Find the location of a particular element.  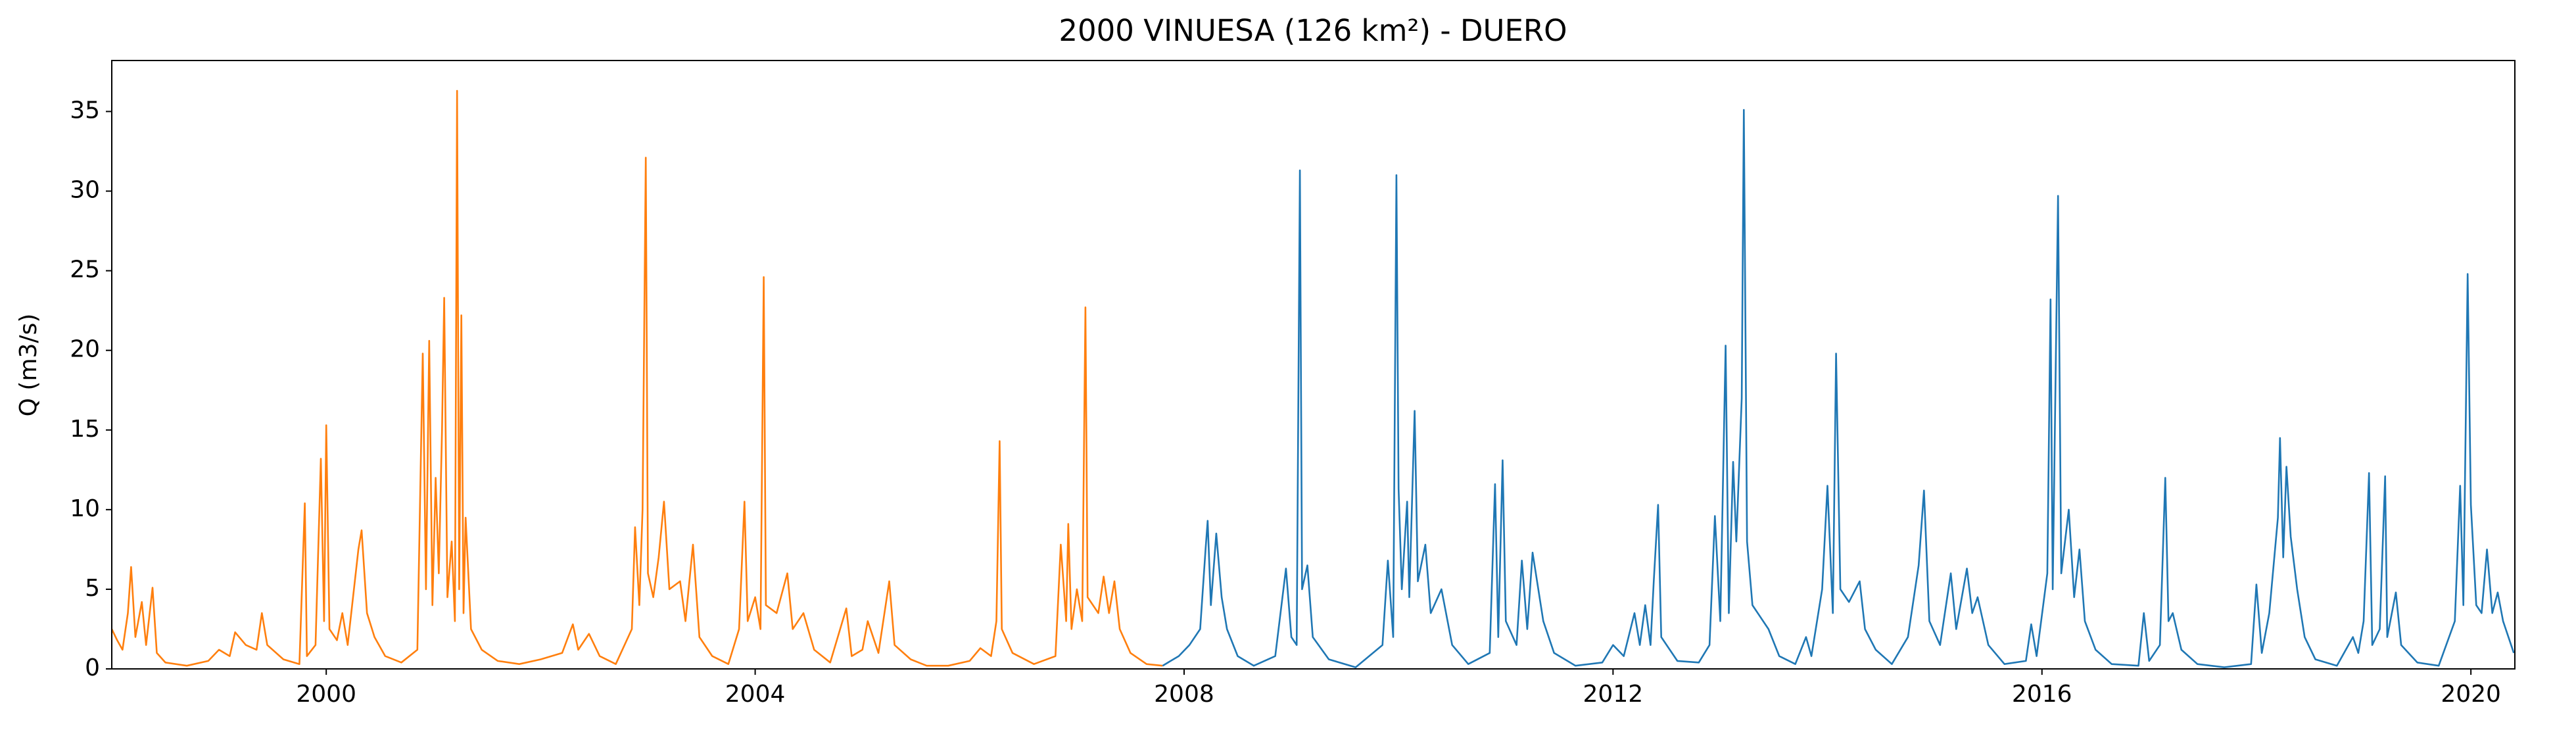

x-tick-label: 2016 is located at coordinates (2042, 694).